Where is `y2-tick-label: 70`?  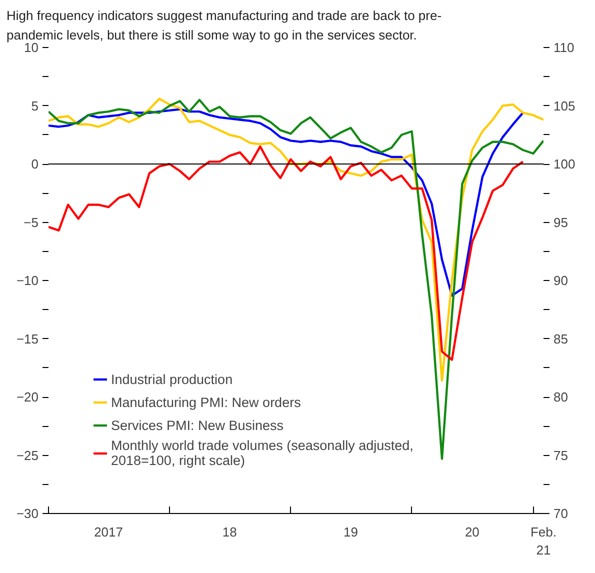
y2-tick-label: 70 is located at coordinates (561, 513).